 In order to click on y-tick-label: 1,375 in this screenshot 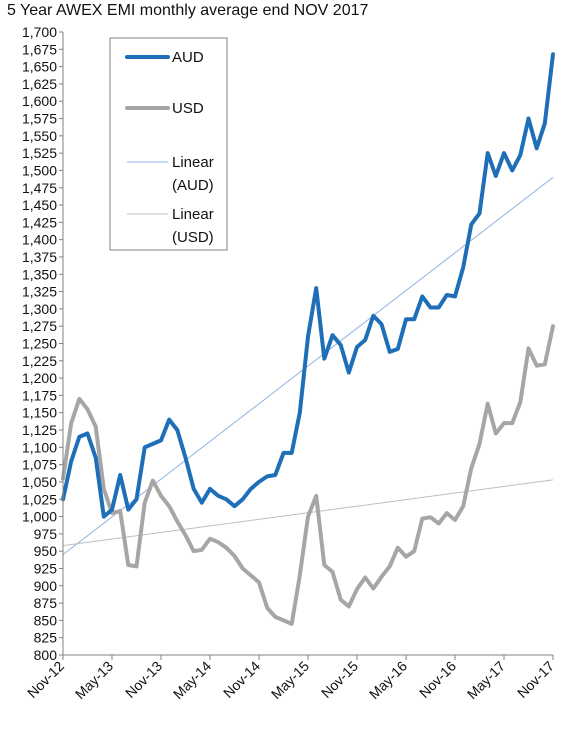, I will do `click(39, 257)`.